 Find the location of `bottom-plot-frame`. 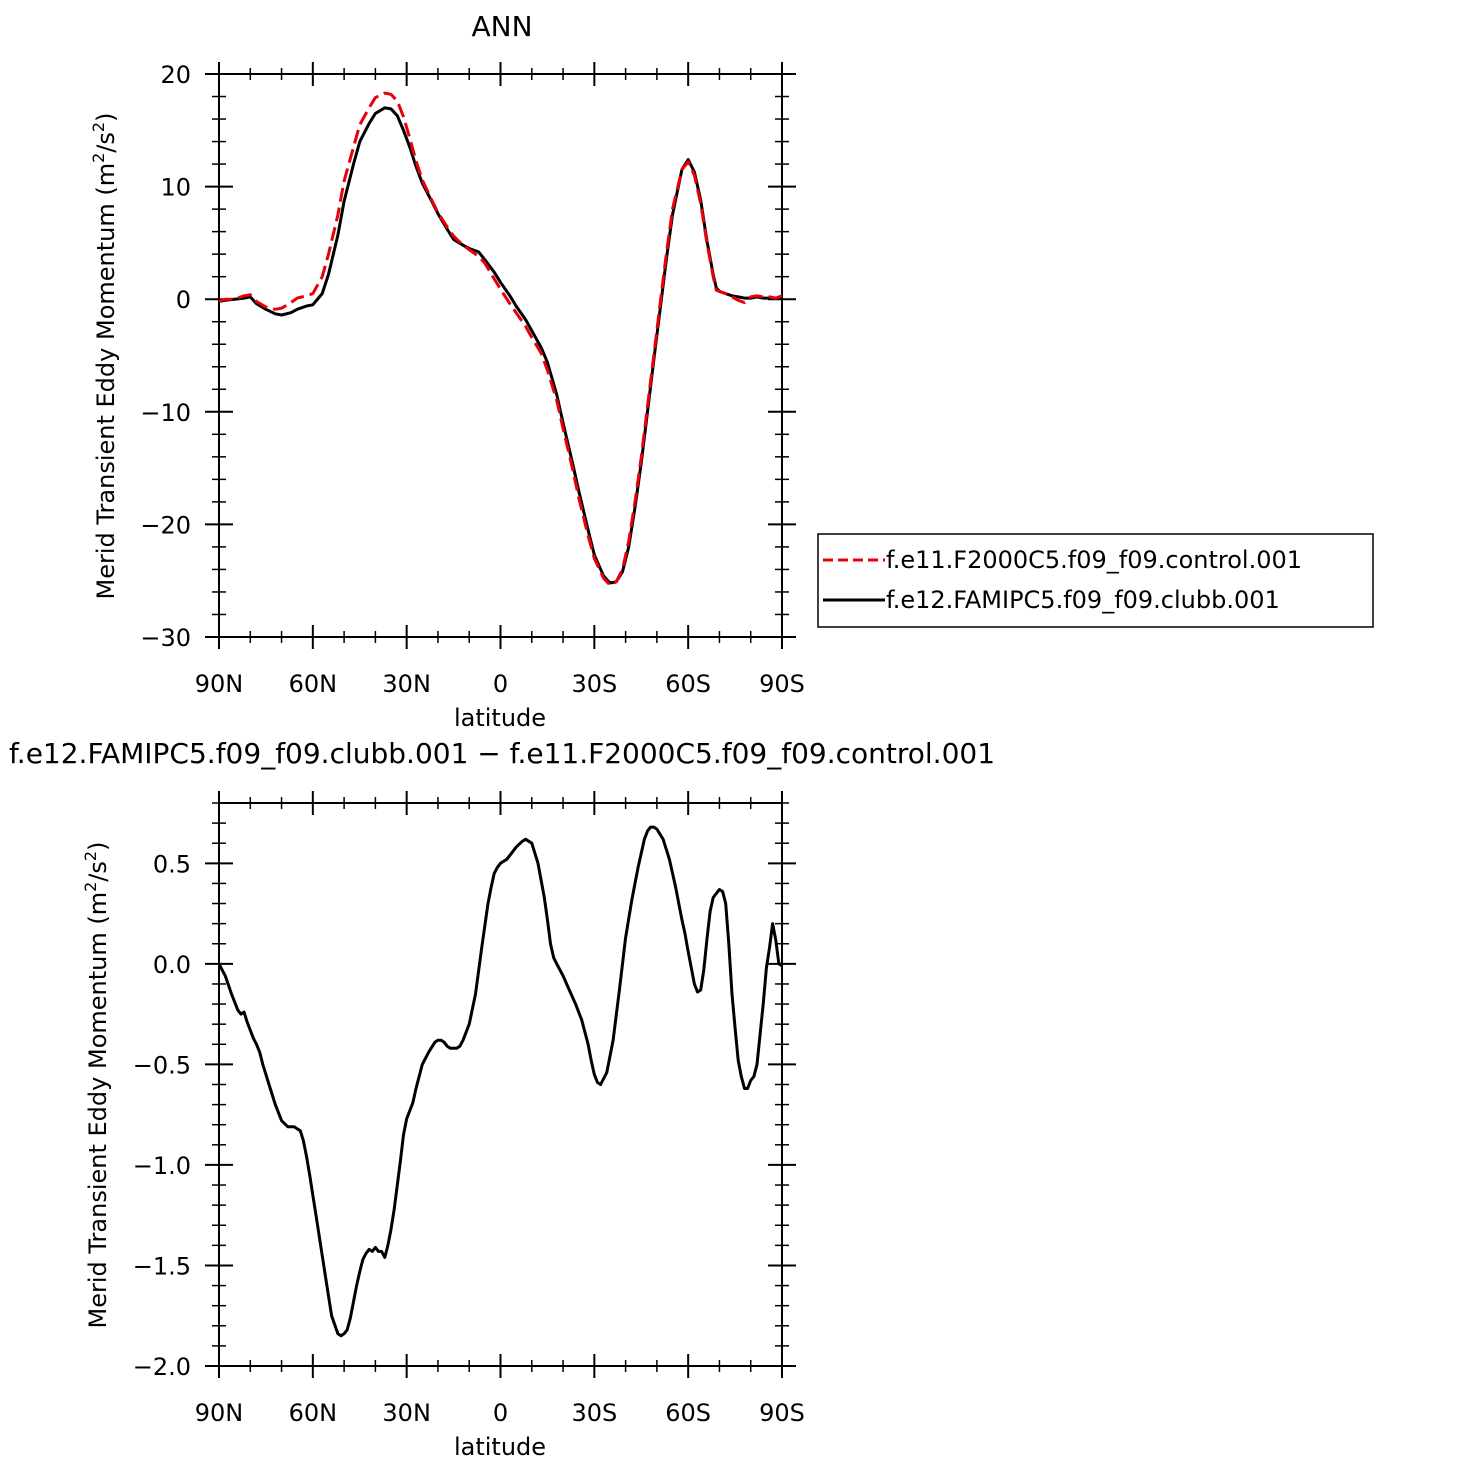

bottom-plot-frame is located at coordinates (500, 1084).